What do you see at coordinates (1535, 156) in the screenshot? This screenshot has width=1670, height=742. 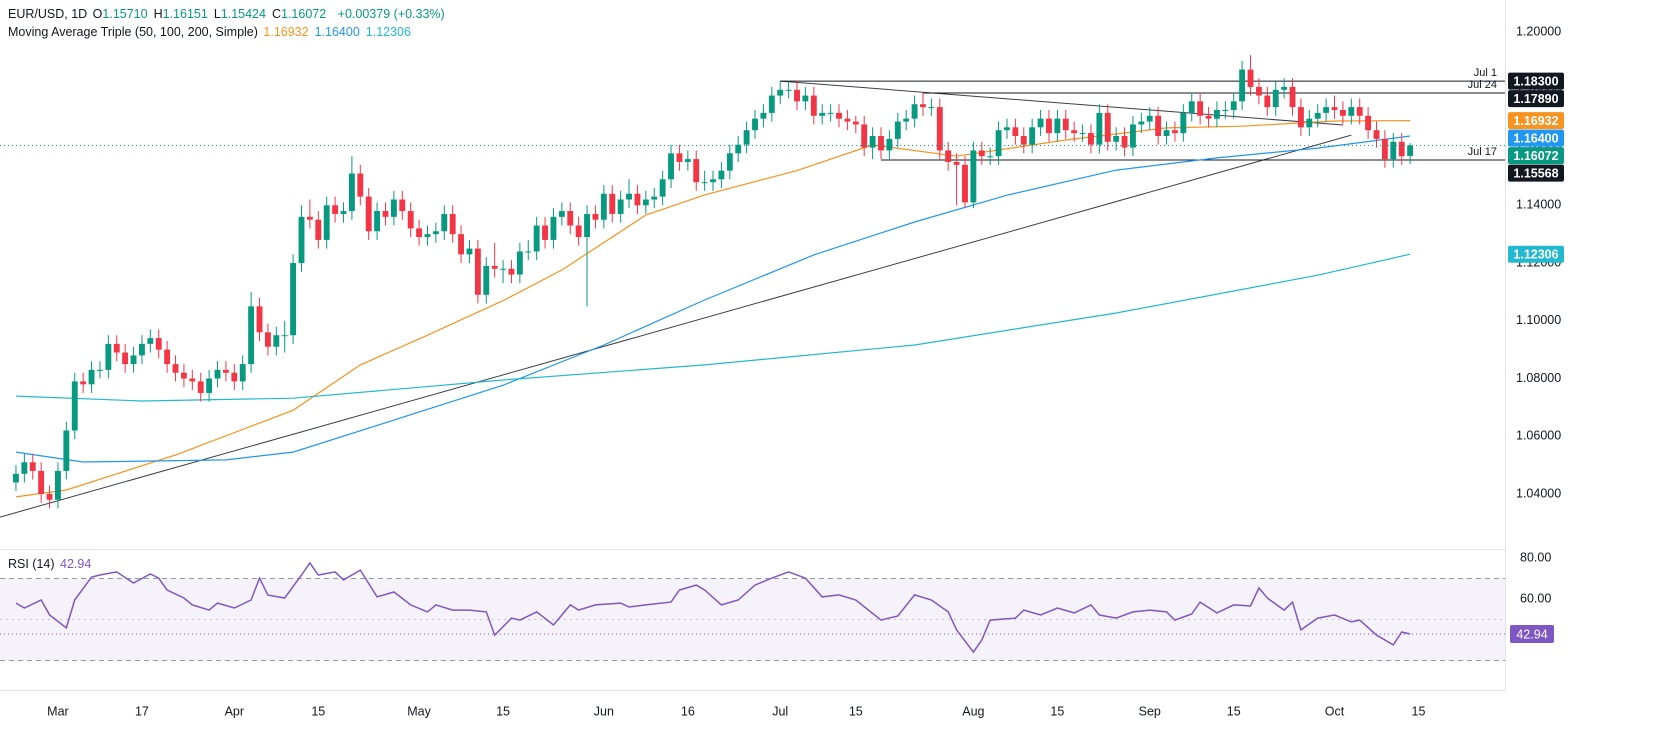 I see `price-tag-label: 1.16072` at bounding box center [1535, 156].